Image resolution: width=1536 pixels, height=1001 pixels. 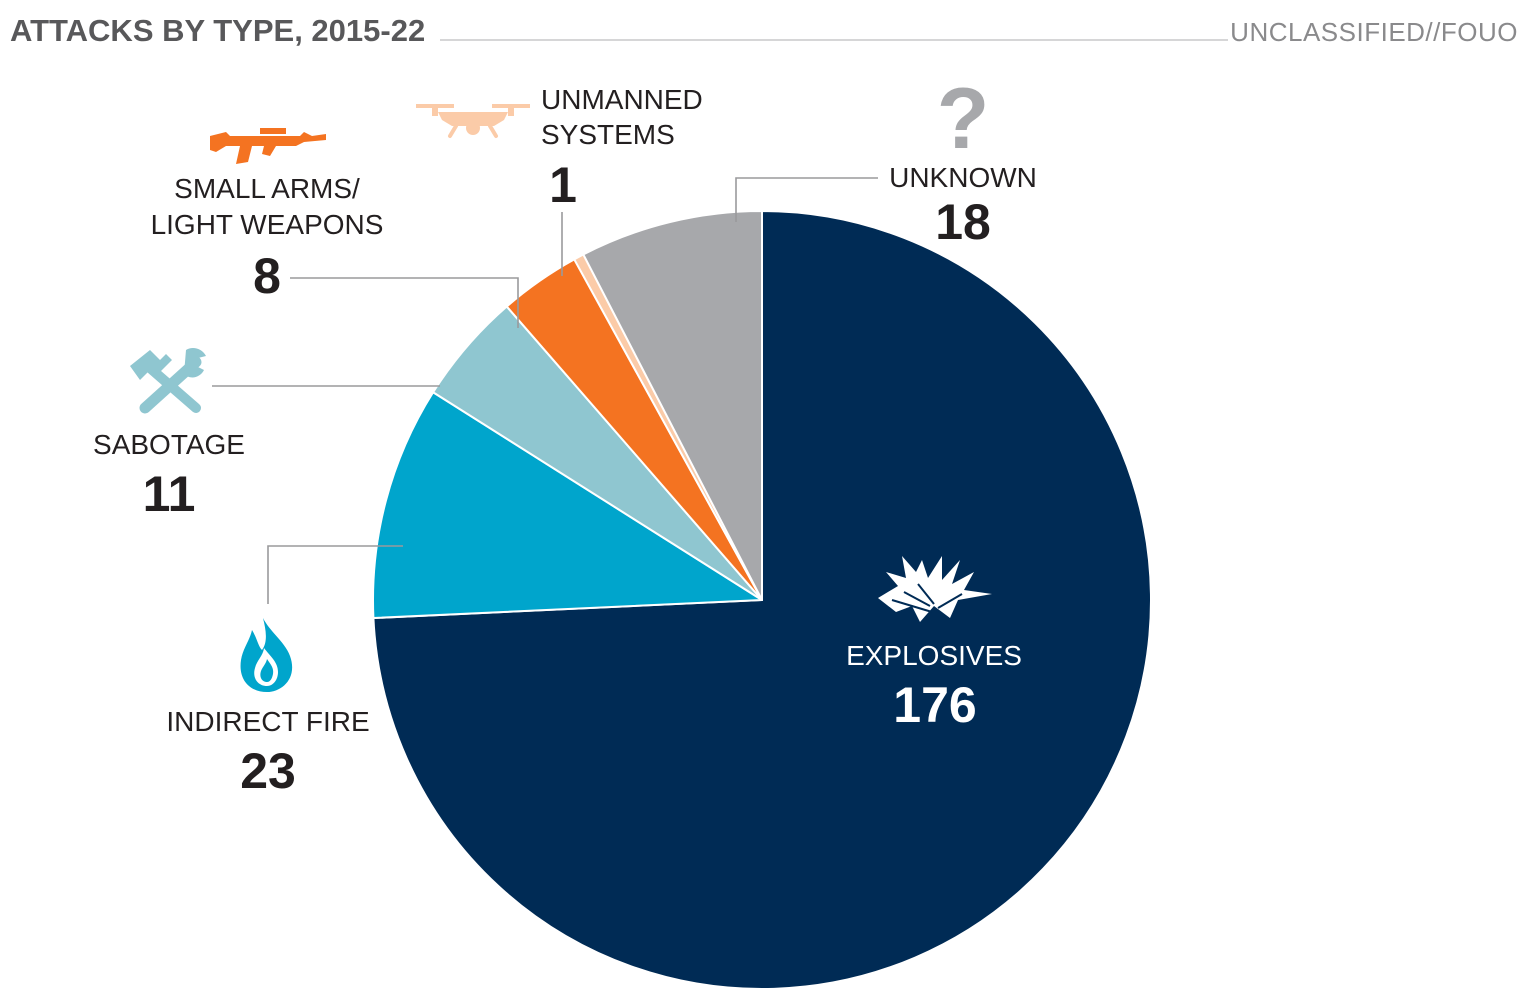 I want to click on label-indirect-fire: INDIRECT FIRE, so click(x=267, y=721).